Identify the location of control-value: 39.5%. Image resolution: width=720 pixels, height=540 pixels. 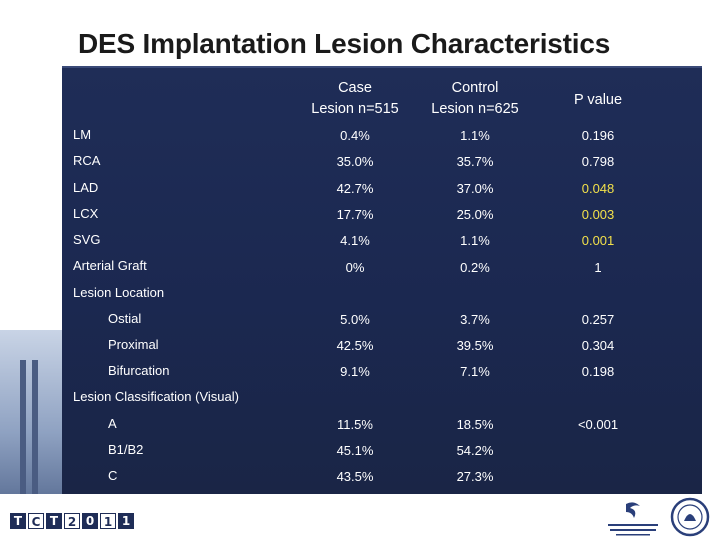
(475, 345).